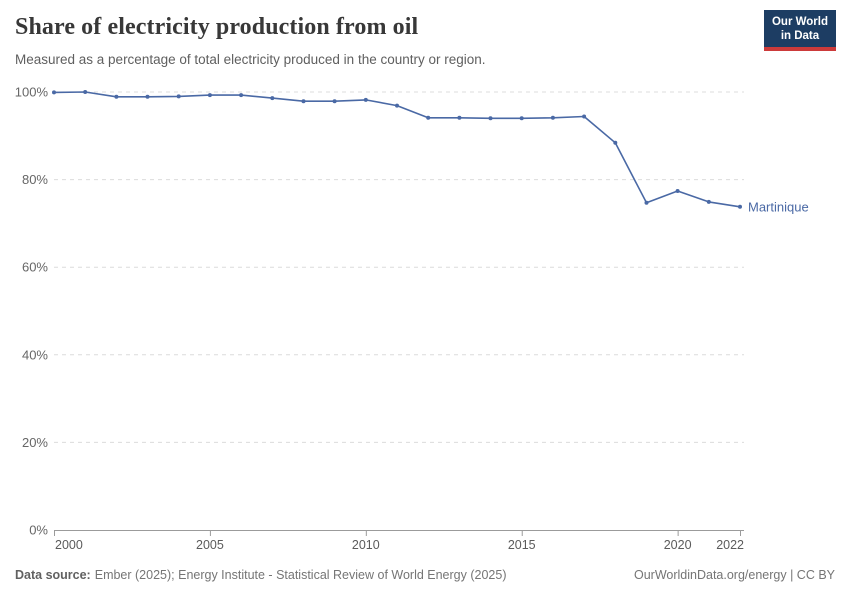  What do you see at coordinates (69, 545) in the screenshot?
I see `x-axis-label: 2000` at bounding box center [69, 545].